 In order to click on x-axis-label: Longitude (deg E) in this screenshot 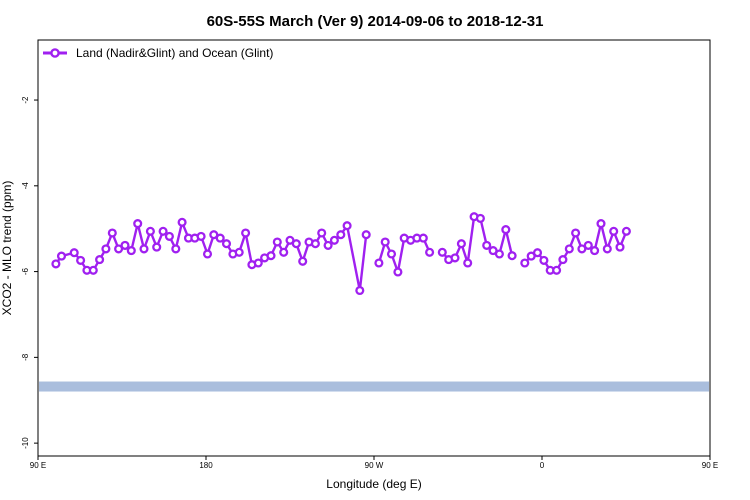, I will do `click(373, 484)`.